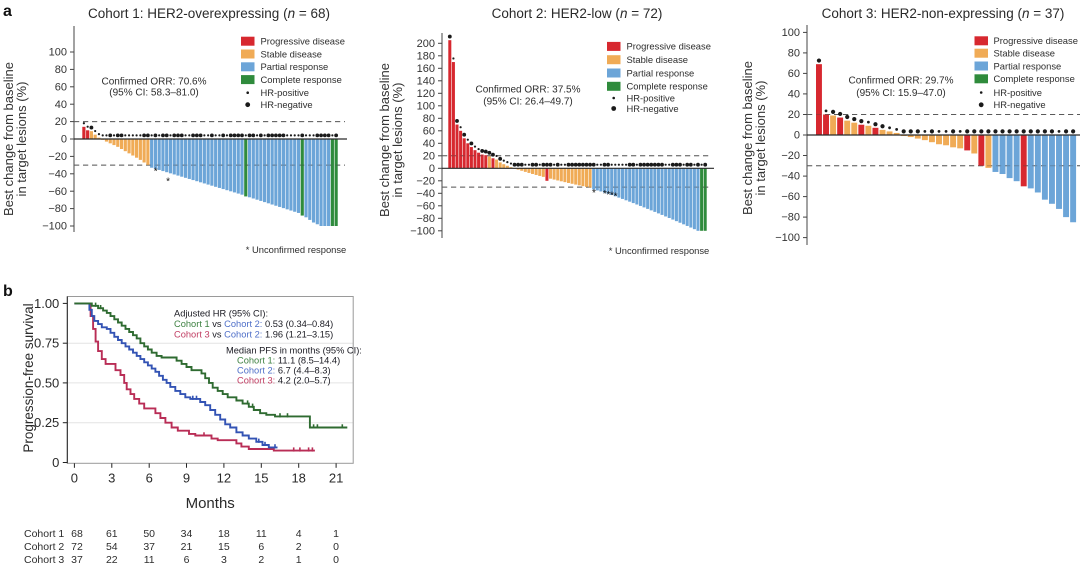 This screenshot has width=1080, height=563. Describe the element at coordinates (46, 343) in the screenshot. I see `svg-text: 0.75` at that location.